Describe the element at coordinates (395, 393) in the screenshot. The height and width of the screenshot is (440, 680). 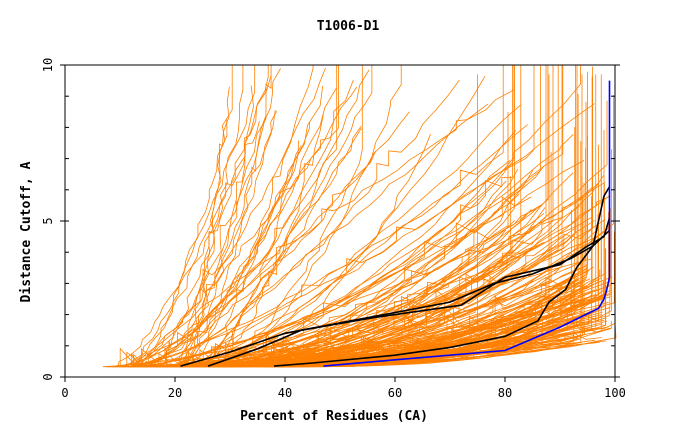
I see `x-tick-label: 60` at that location.